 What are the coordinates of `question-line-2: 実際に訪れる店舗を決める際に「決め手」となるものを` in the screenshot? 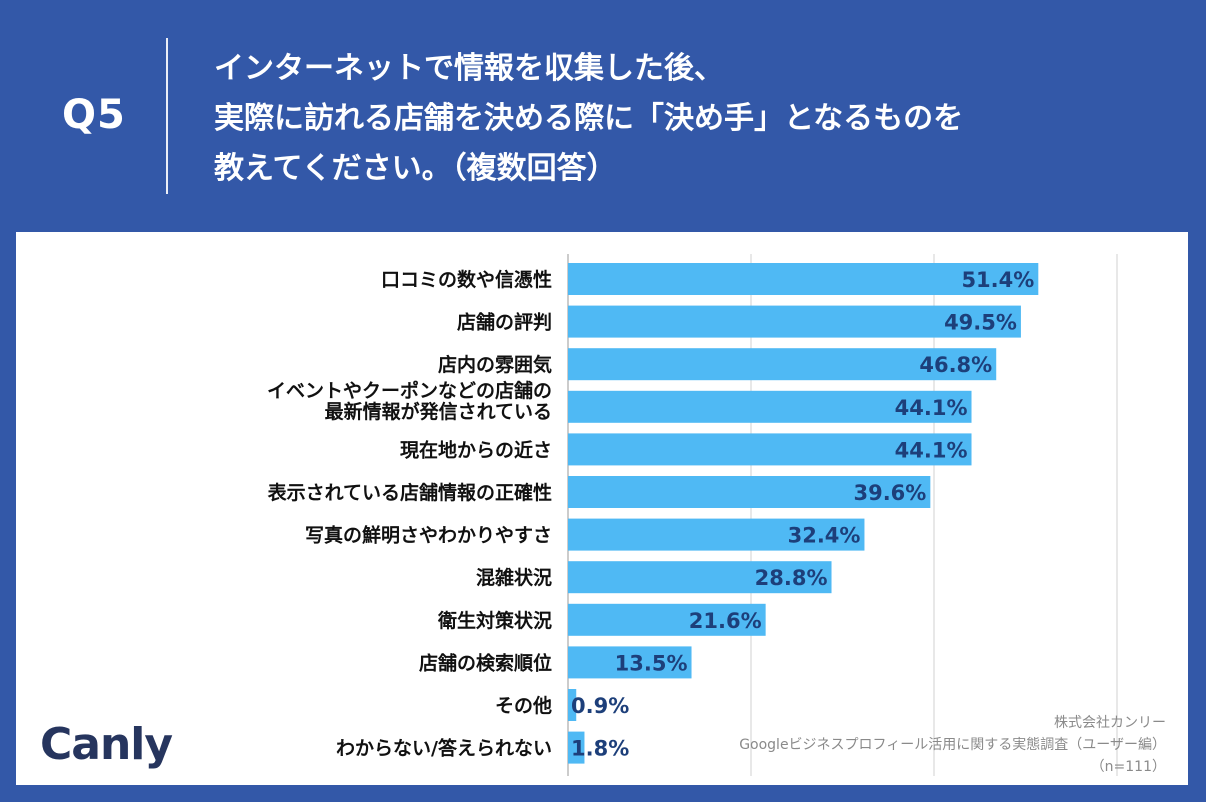 It's located at (589, 118).